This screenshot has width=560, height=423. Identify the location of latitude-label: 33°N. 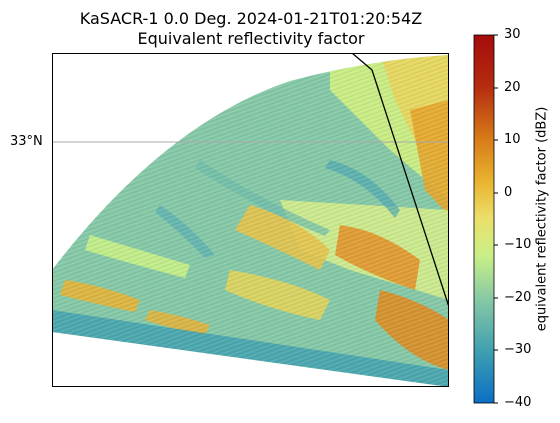
(26, 141).